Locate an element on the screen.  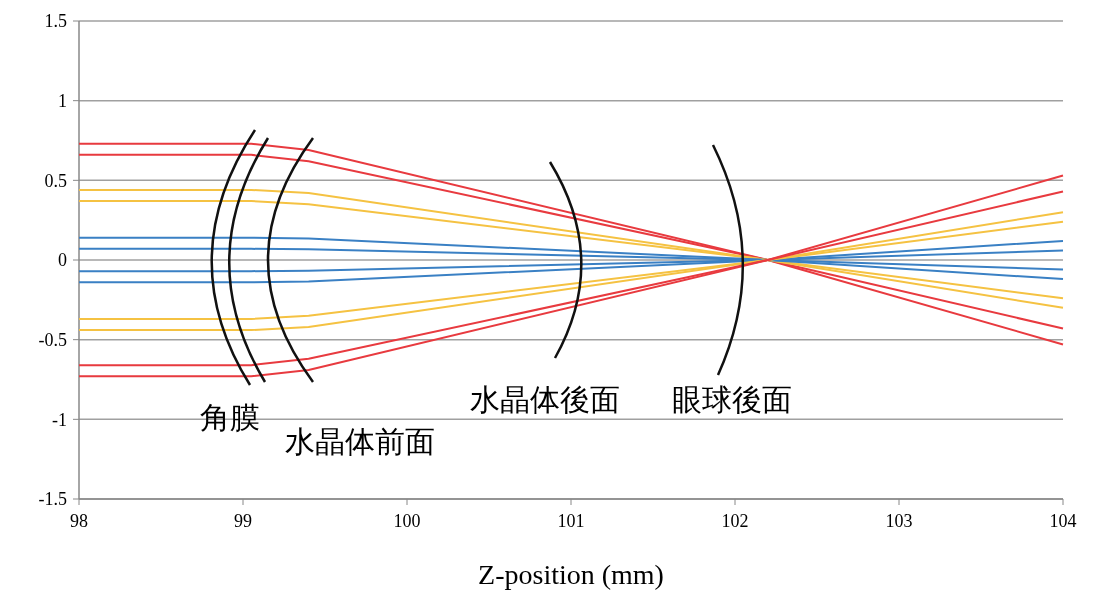
x-tick-label: 98 is located at coordinates (79, 521).